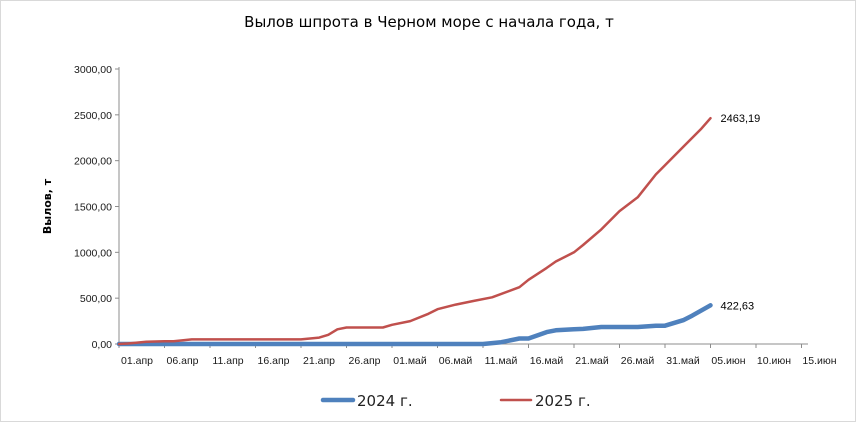 The image size is (856, 423). Describe the element at coordinates (385, 401) in the screenshot. I see `legend-label-0: 2024 г.` at that location.